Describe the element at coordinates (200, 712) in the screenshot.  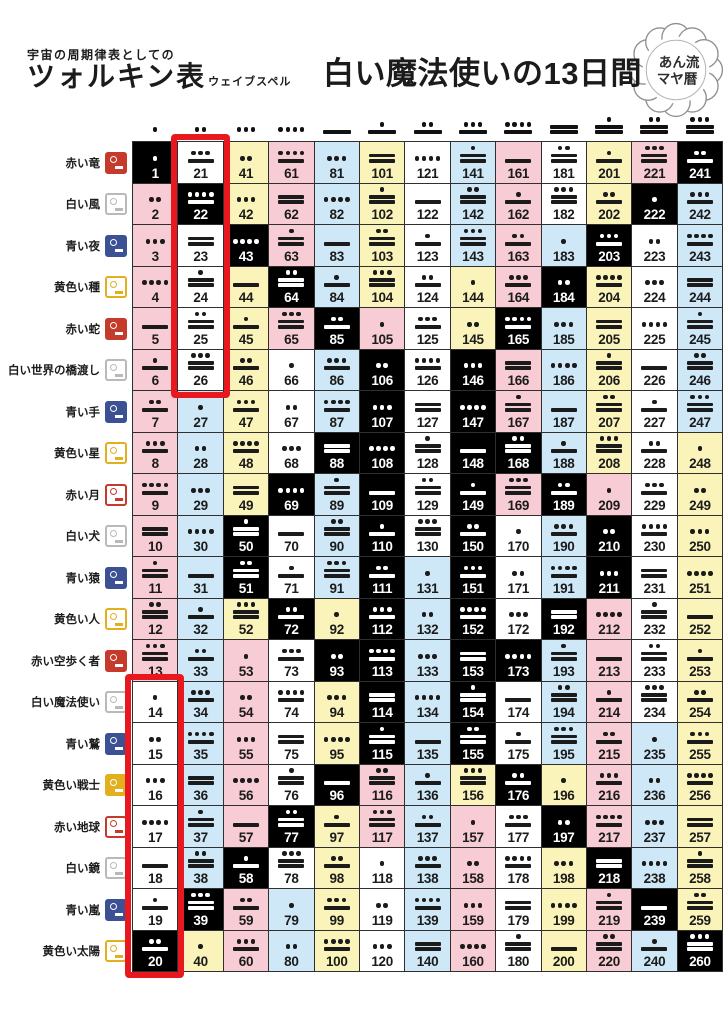
I see `kin-number: 34` at that location.